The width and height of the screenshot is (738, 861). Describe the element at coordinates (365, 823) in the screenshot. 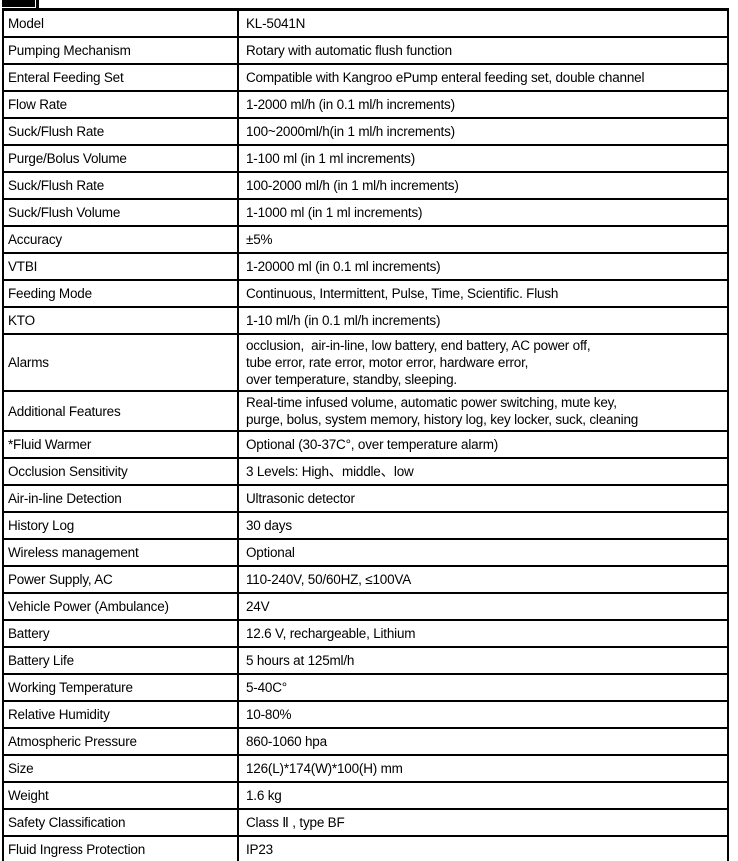

I see `table-row: Safety Classification Class Ⅱ , type BF` at that location.